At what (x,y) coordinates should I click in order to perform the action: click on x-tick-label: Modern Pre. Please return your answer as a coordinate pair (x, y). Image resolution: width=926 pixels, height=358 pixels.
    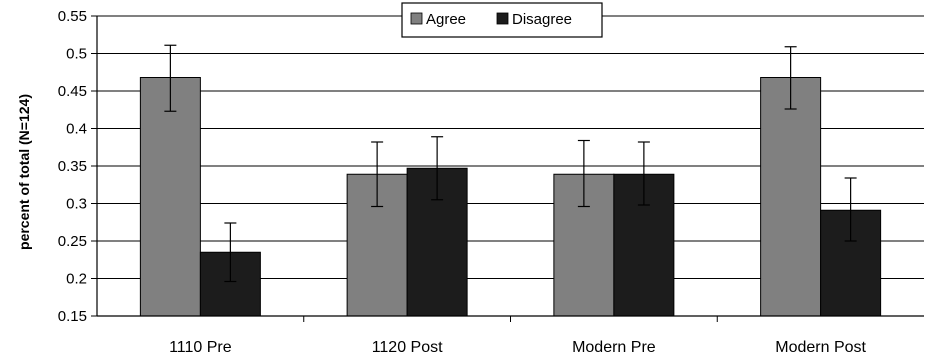
    Looking at the image, I should click on (614, 347).